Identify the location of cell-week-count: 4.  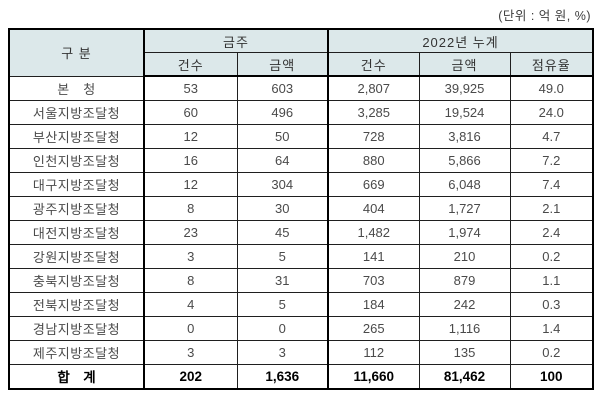
(190, 304).